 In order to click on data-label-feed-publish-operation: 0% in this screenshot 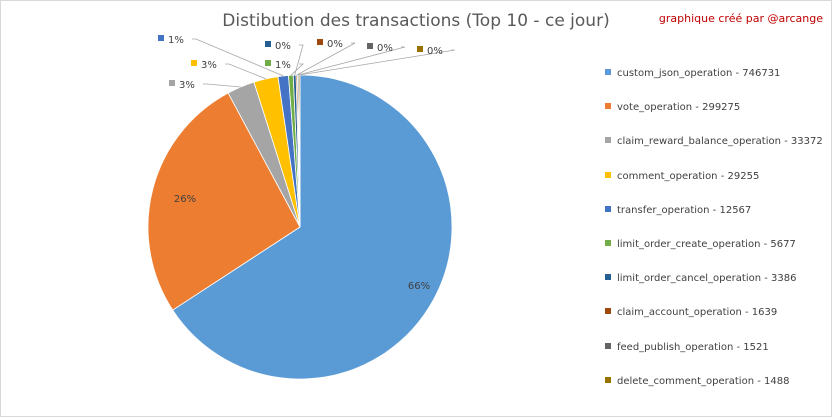, I will do `click(385, 48)`.